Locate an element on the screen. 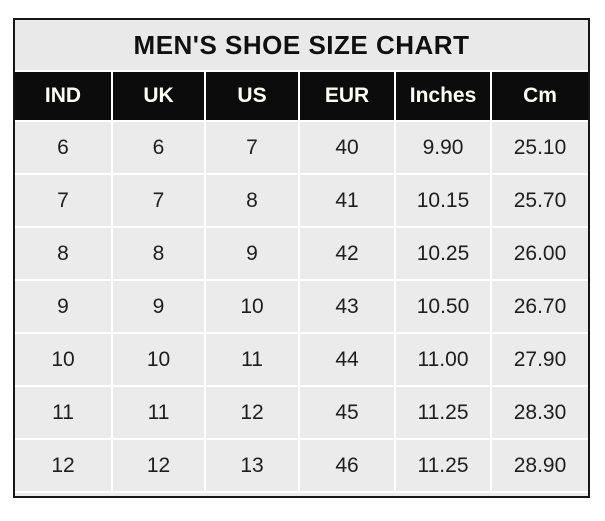  size-cell: 44 is located at coordinates (347, 359).